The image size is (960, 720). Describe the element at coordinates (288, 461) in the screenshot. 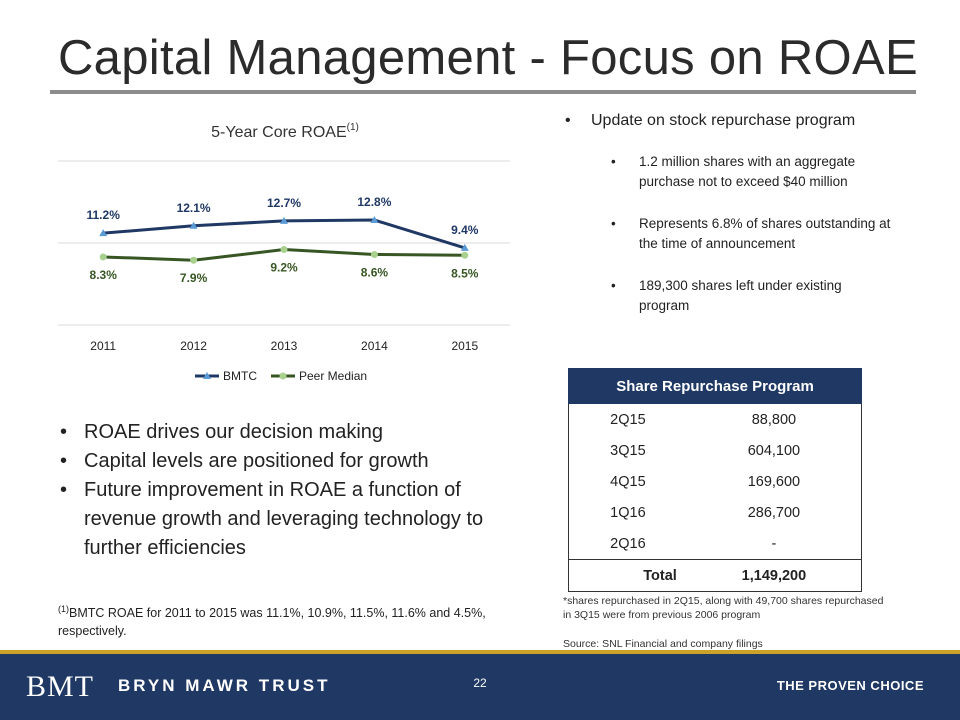

I see `key-point: Capital levels are positioned for growth` at that location.